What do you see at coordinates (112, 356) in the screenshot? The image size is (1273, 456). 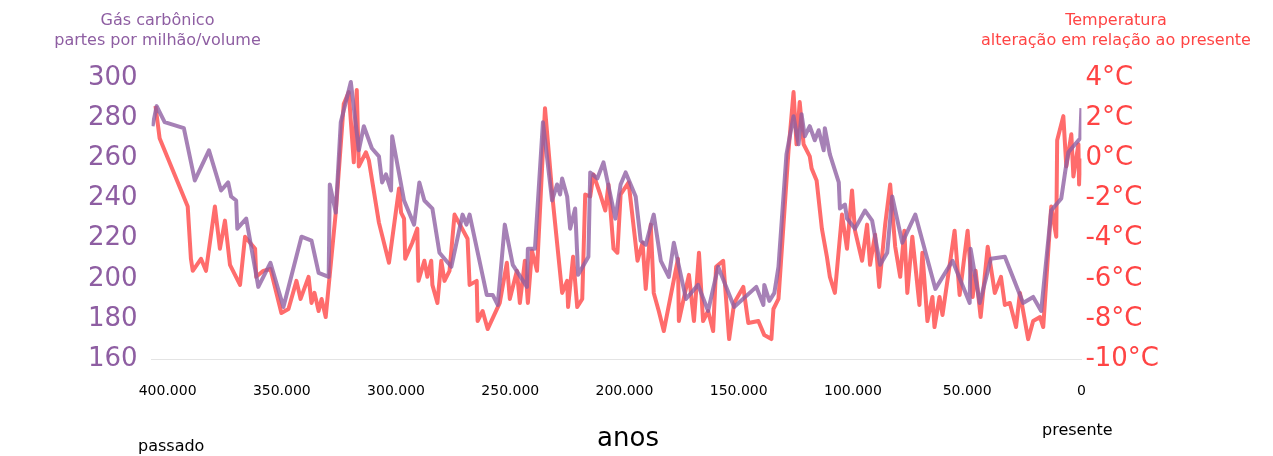 I see `y-tick-label: 160` at bounding box center [112, 356].